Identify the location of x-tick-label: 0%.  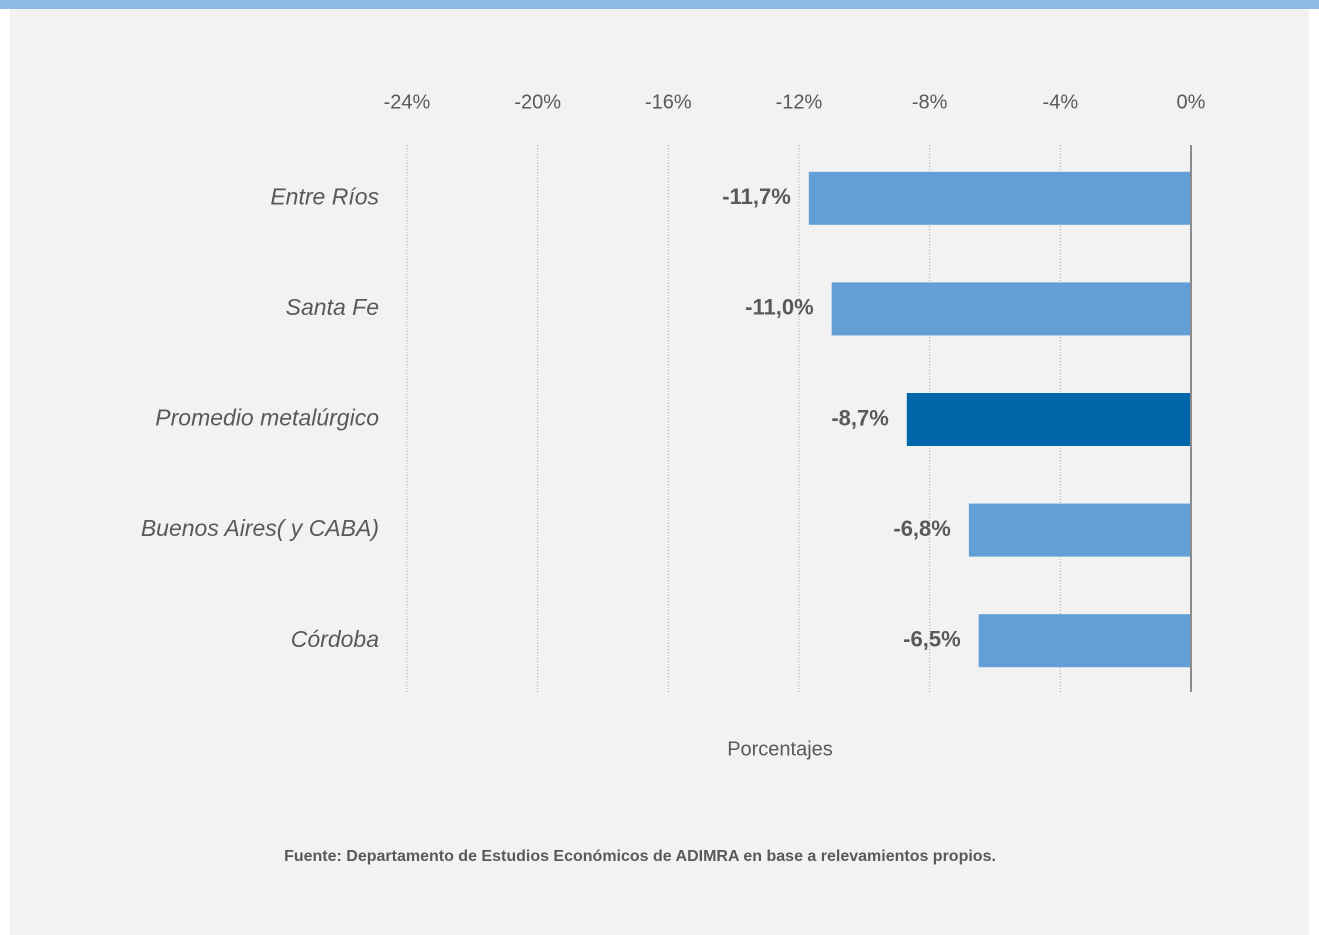
(1191, 102).